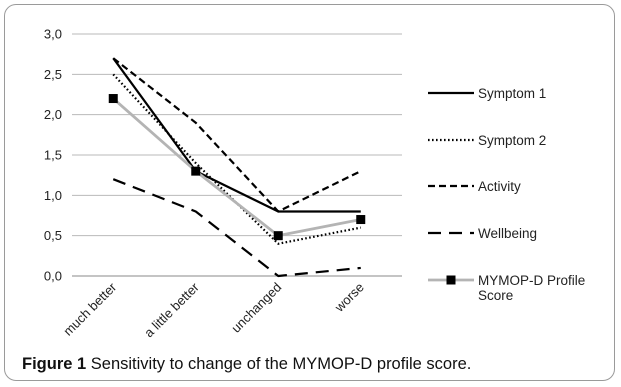 The width and height of the screenshot is (621, 387). I want to click on x-tick-labels: much better a little better unchanged worse, so click(213, 309).